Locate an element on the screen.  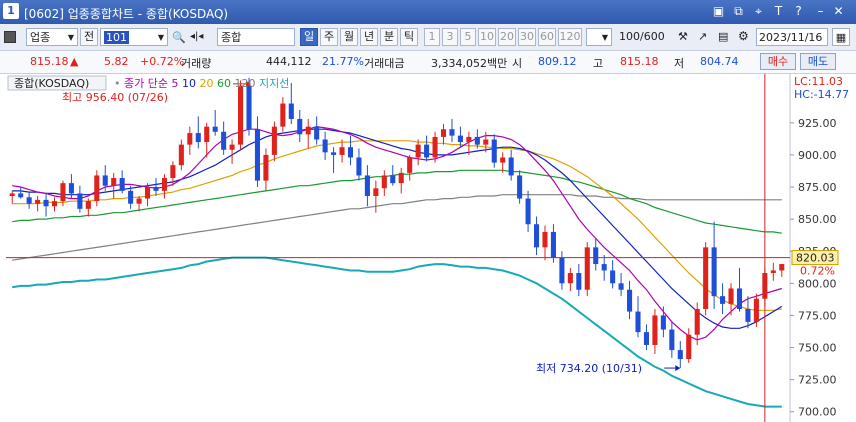
amount-label: 거래대금 is located at coordinates (384, 63).